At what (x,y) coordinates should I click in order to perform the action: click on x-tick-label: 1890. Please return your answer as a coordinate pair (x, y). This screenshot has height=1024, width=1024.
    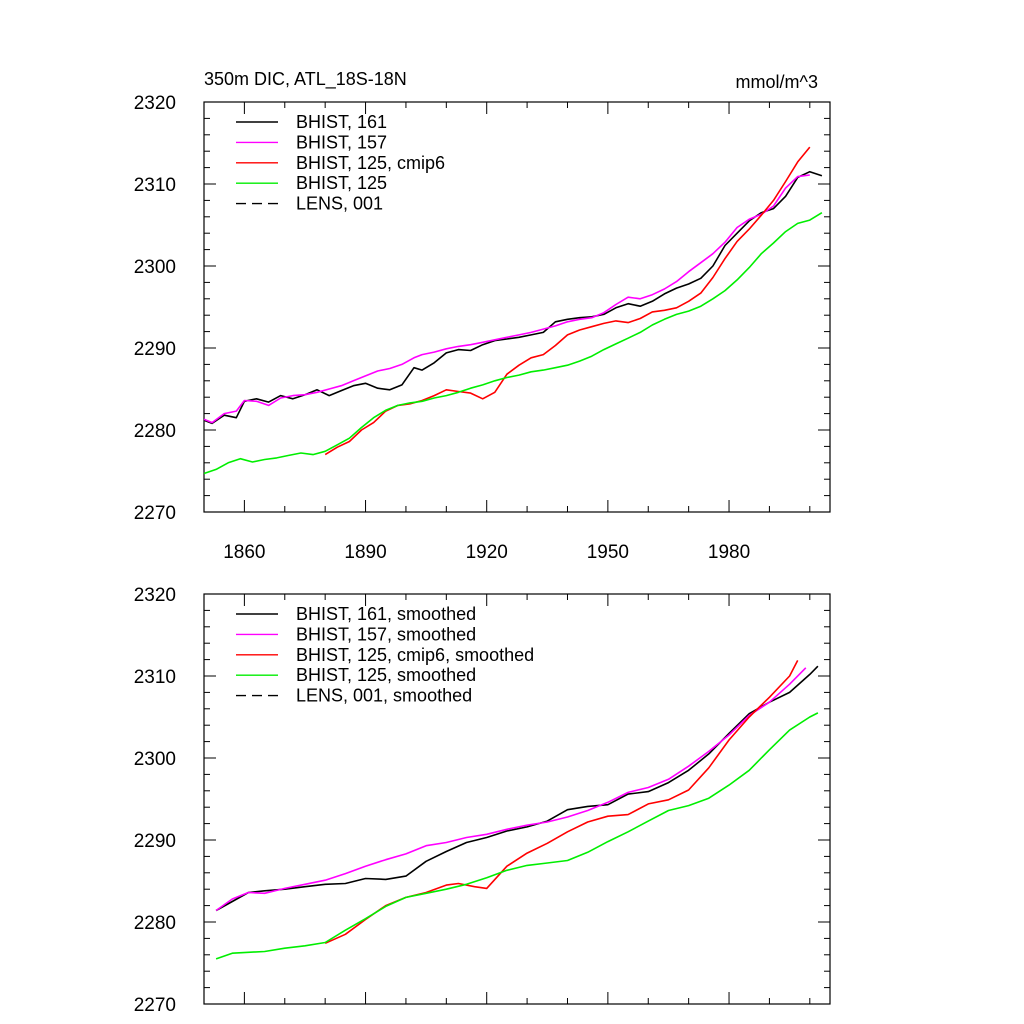
    Looking at the image, I should click on (365, 552).